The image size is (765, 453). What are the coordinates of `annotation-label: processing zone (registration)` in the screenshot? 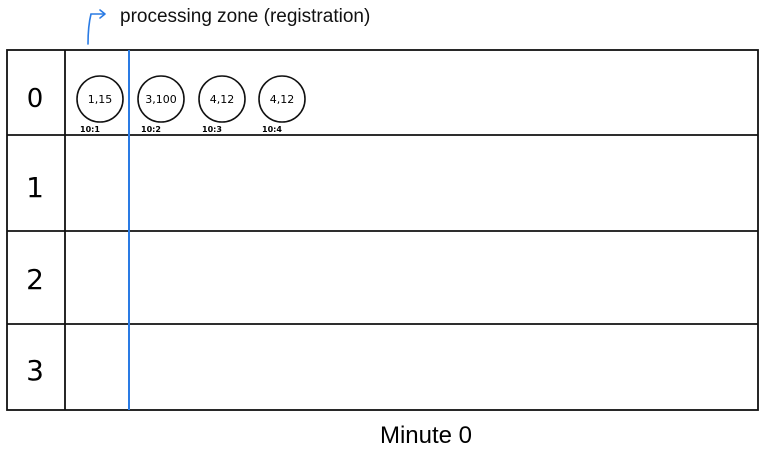 It's located at (245, 16).